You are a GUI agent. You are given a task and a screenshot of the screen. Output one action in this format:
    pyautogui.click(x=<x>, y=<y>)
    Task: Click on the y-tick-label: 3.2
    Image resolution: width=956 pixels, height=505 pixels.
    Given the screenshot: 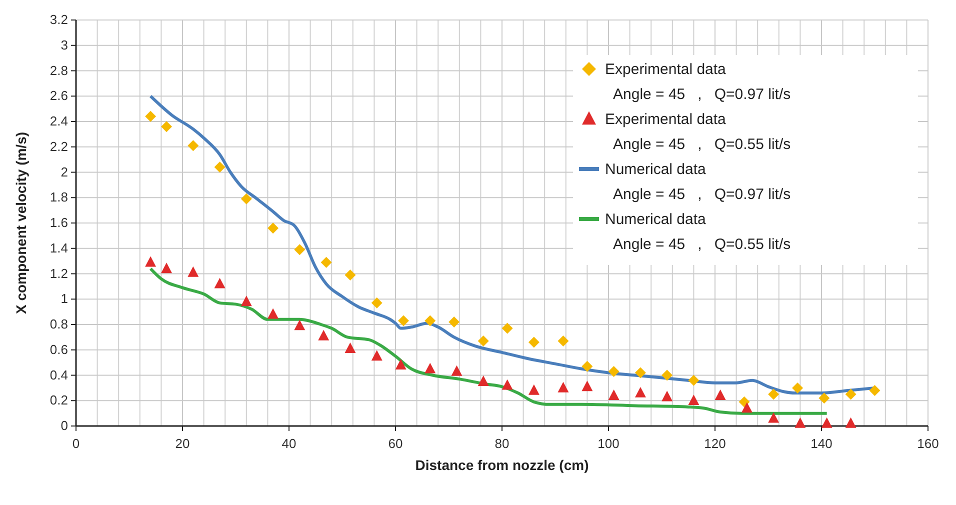 What is the action you would take?
    pyautogui.click(x=59, y=19)
    